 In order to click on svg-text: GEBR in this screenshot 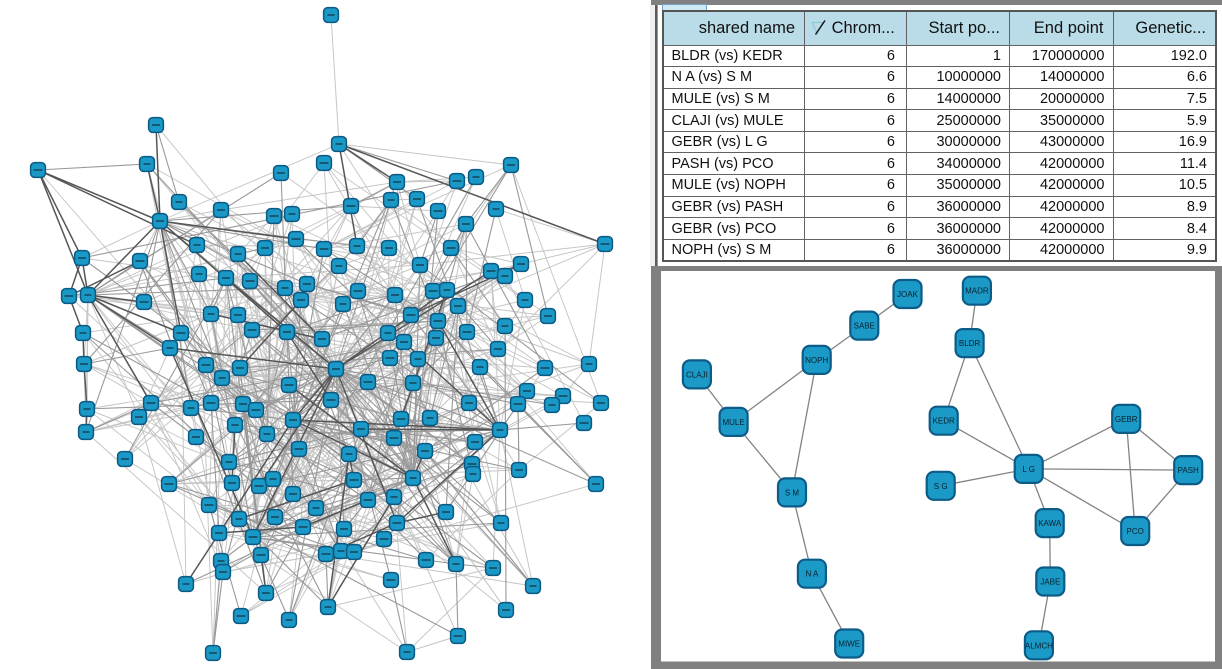, I will do `click(1125, 419)`.